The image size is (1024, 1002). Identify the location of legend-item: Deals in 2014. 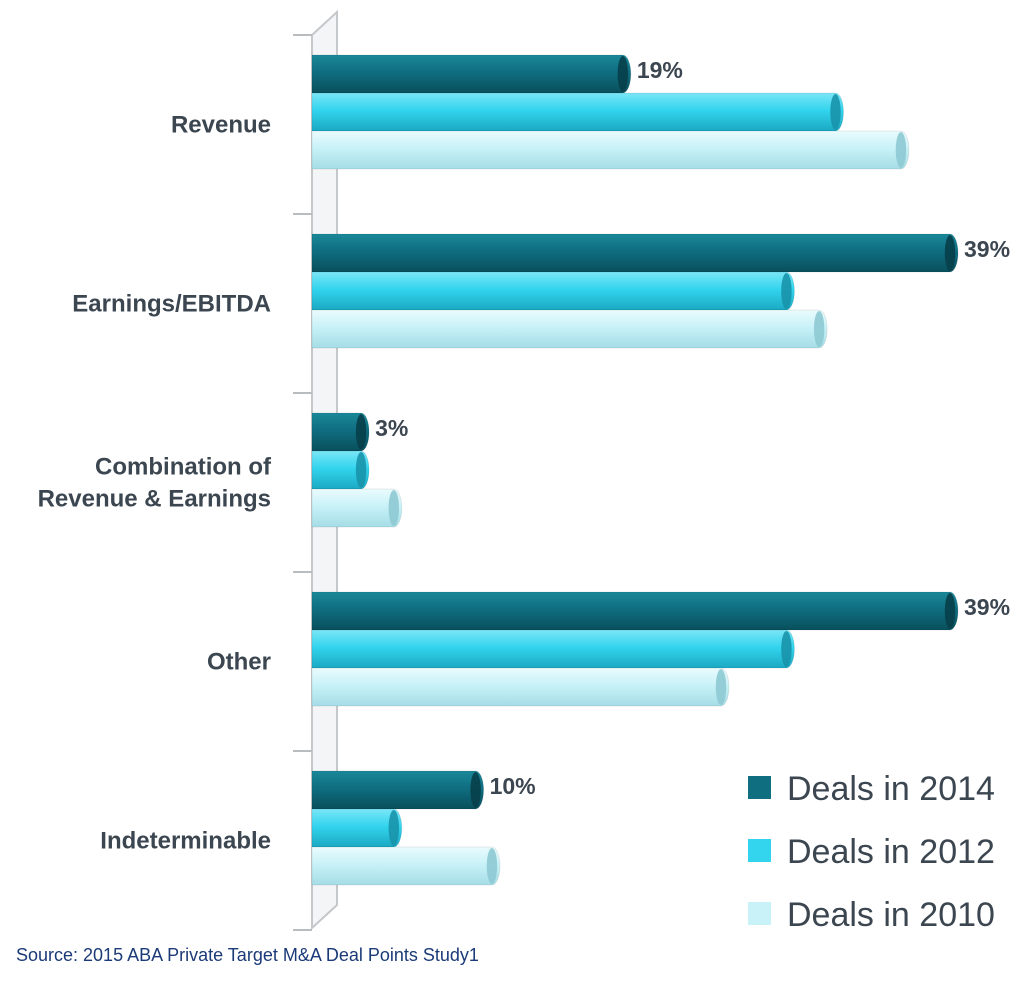
(871, 789).